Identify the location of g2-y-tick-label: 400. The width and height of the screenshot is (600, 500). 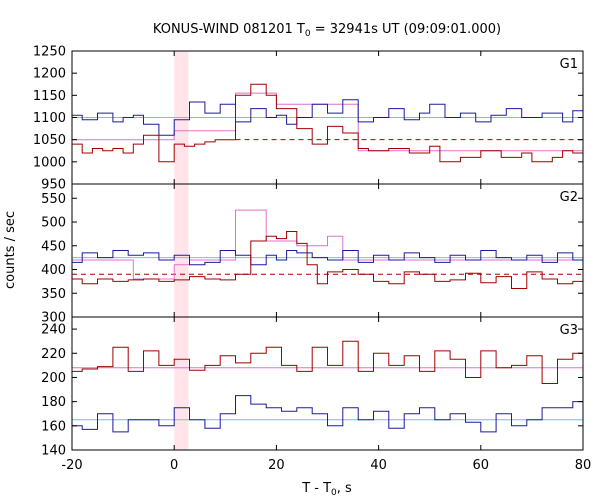
(53, 270).